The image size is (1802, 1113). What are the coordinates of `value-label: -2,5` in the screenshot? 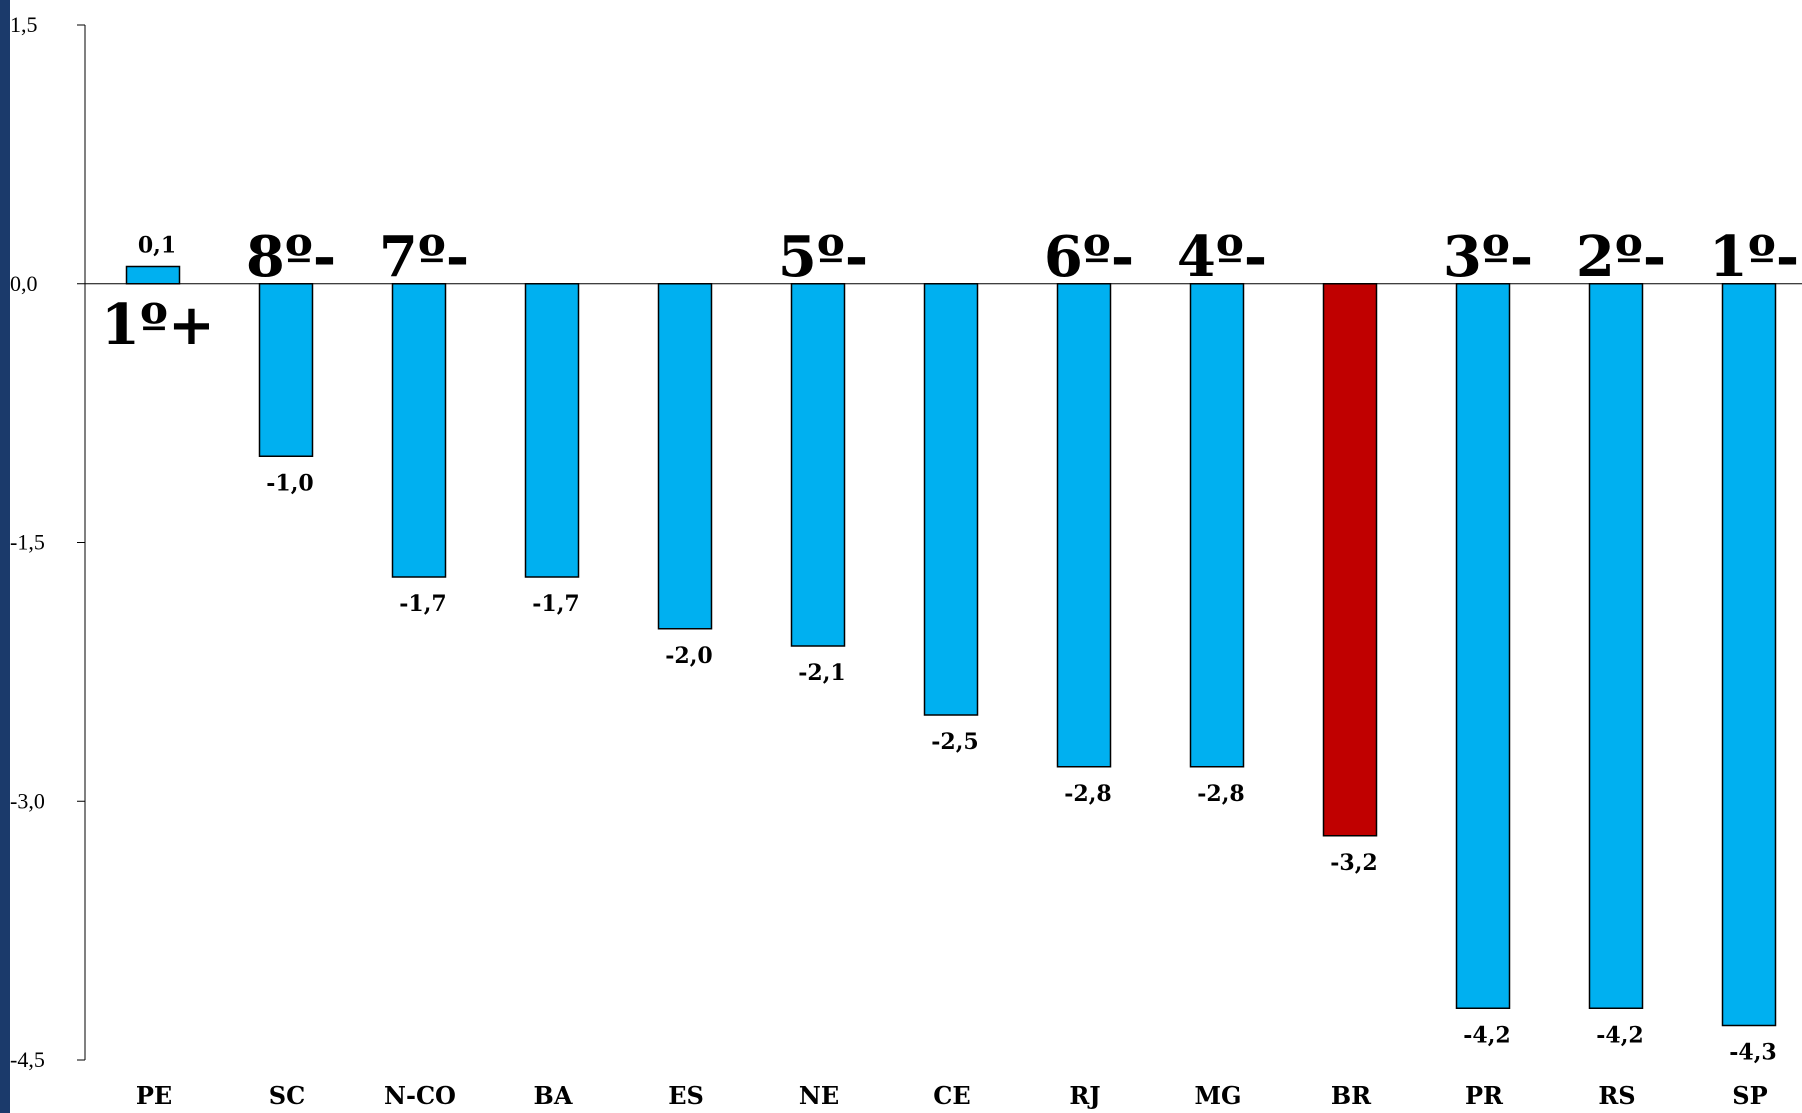 It's located at (954, 742).